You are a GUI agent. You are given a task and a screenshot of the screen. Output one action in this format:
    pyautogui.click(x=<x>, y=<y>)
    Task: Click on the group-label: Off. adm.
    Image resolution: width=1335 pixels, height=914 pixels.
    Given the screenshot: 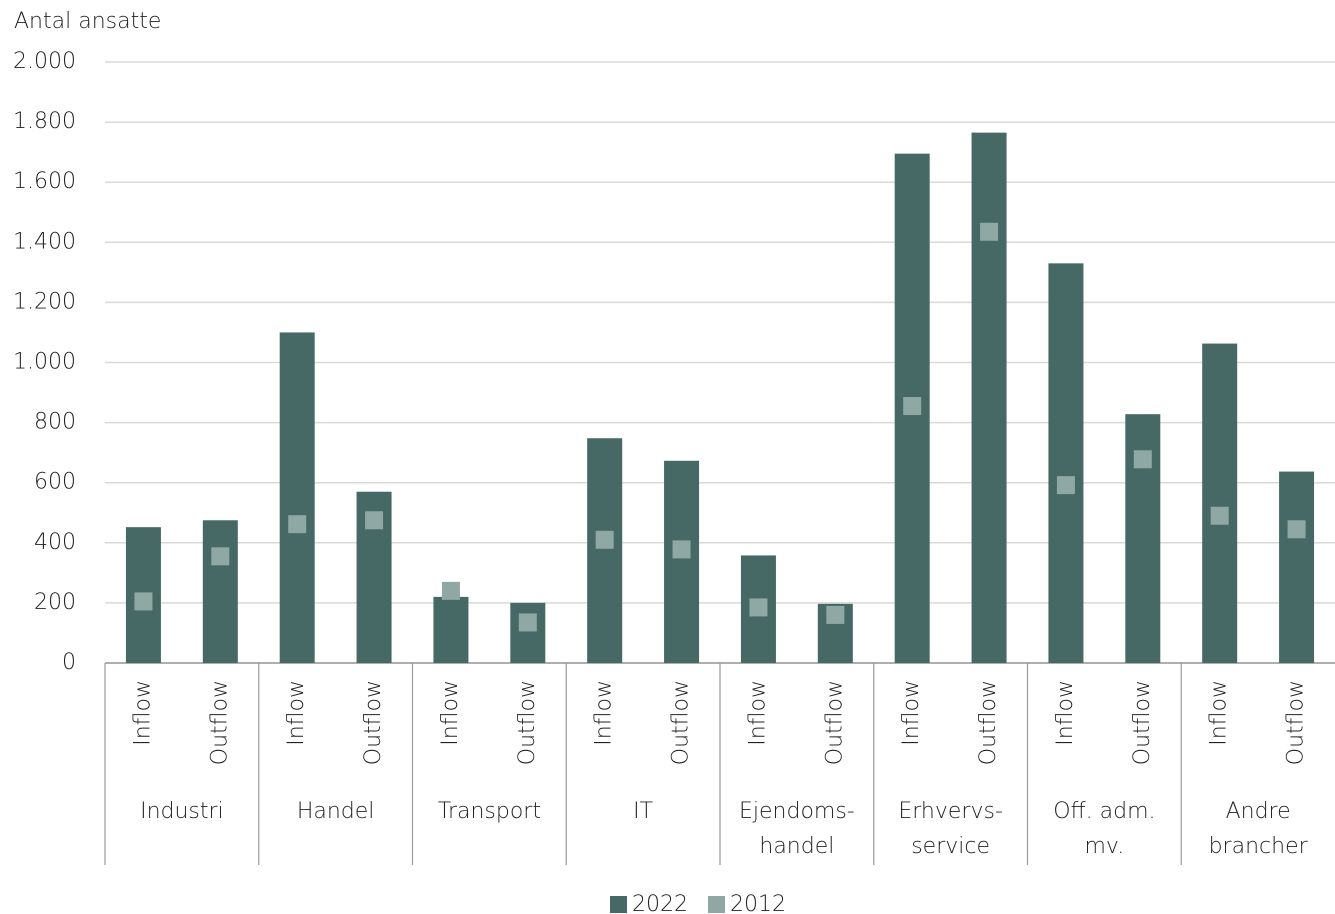 What is the action you would take?
    pyautogui.click(x=1104, y=811)
    